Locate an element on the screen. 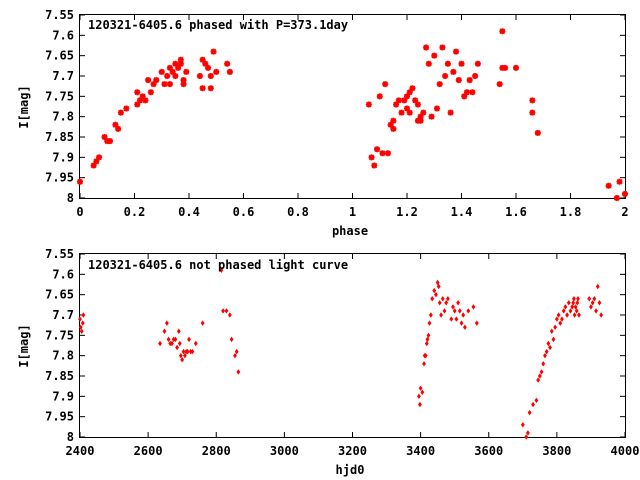  x-tick-label: 0.6 is located at coordinates (244, 212).